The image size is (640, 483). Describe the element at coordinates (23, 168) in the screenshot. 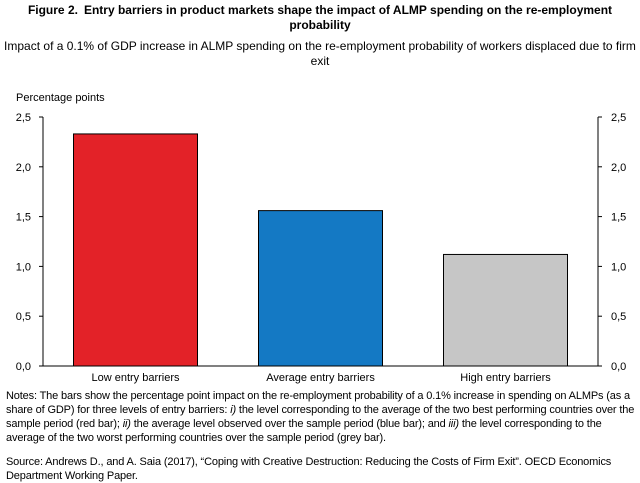

I see `y-tick-label-left: 2,0` at that location.